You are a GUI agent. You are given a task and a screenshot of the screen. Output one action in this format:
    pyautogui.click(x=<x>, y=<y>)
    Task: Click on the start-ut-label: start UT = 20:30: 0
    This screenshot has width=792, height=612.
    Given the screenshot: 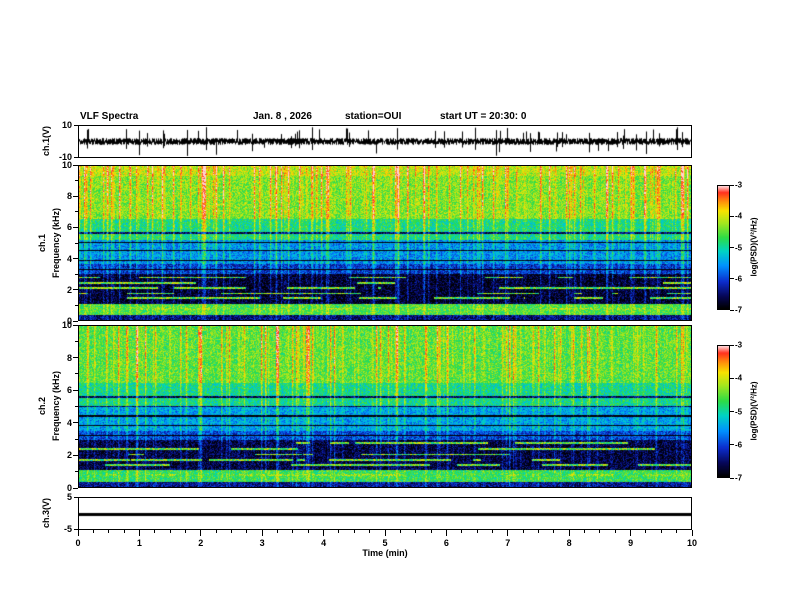 What is the action you would take?
    pyautogui.click(x=483, y=116)
    